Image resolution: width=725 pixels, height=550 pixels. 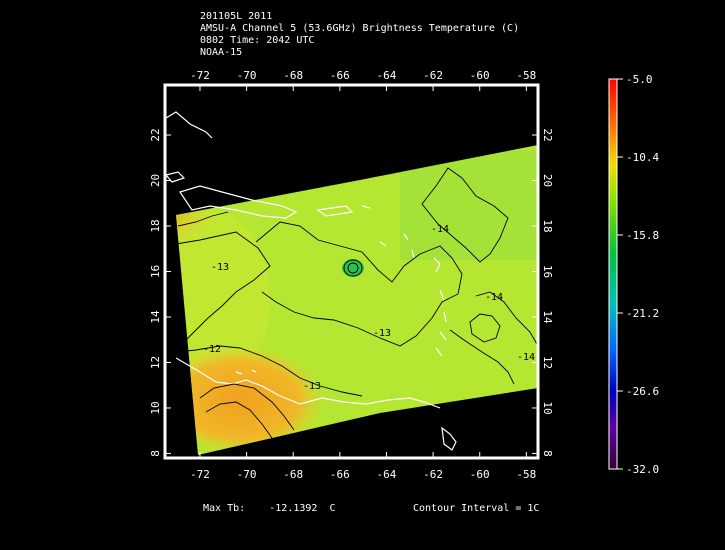 I want to click on contour-14-south, so click(x=482, y=357).